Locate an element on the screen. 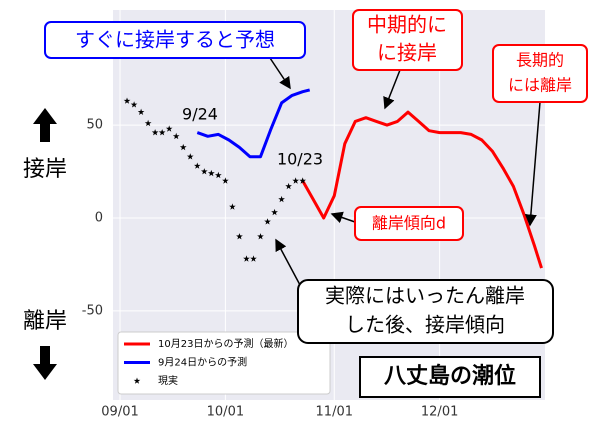  side-label: 離岸 is located at coordinates (45, 321).